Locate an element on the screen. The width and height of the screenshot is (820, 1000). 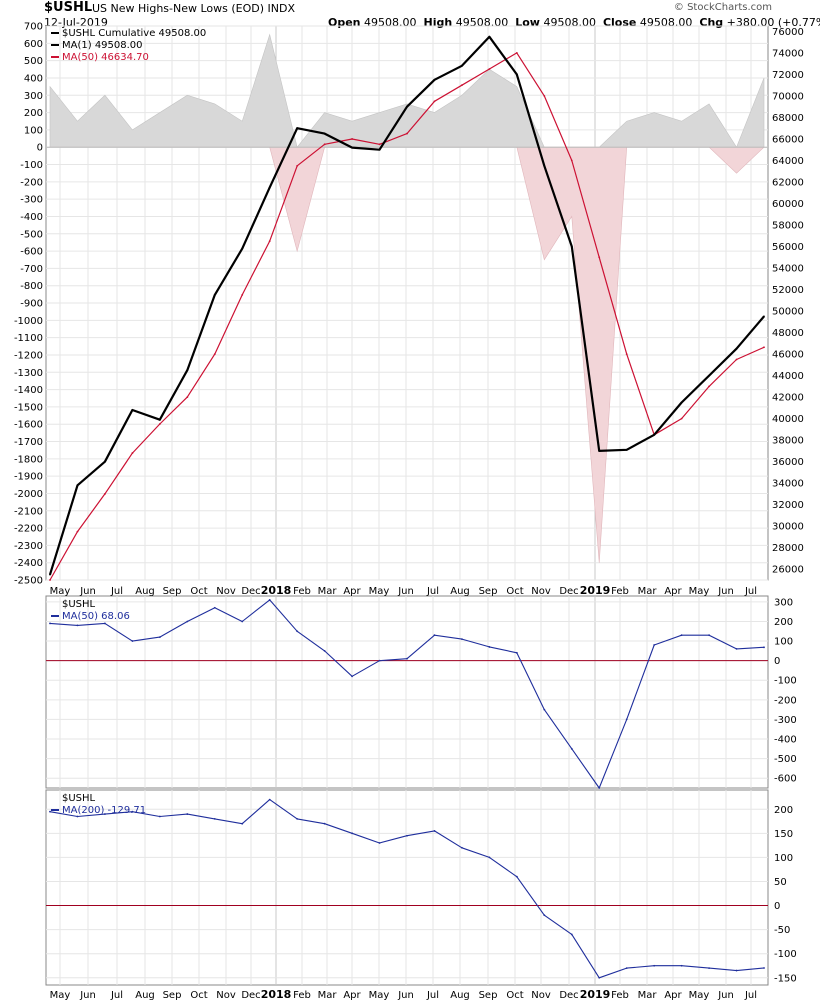
stockcharts-credit: © StockCharts.com is located at coordinates (722, 7).